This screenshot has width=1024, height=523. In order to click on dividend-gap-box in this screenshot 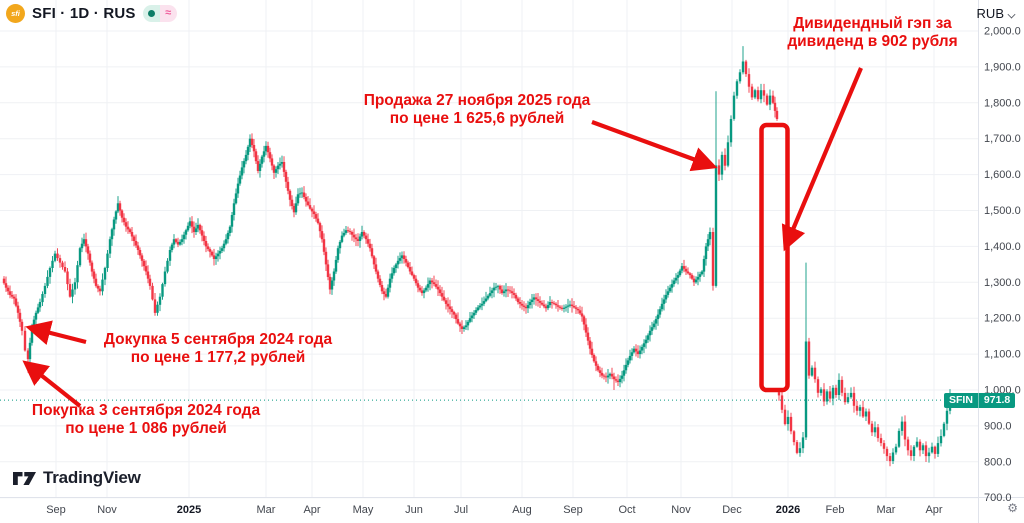, I will do `click(774, 257)`.